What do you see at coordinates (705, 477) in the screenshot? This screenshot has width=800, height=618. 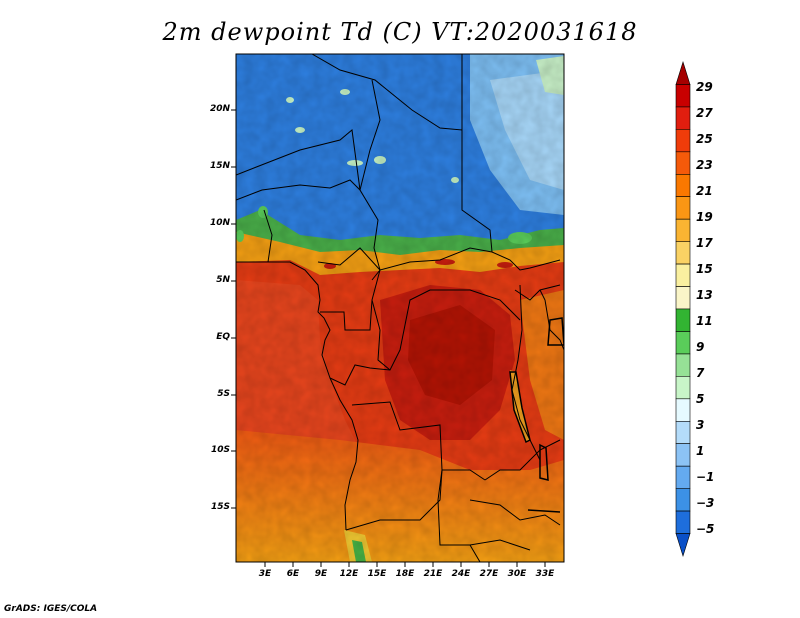 I see `colorbar-label: −1` at bounding box center [705, 477].